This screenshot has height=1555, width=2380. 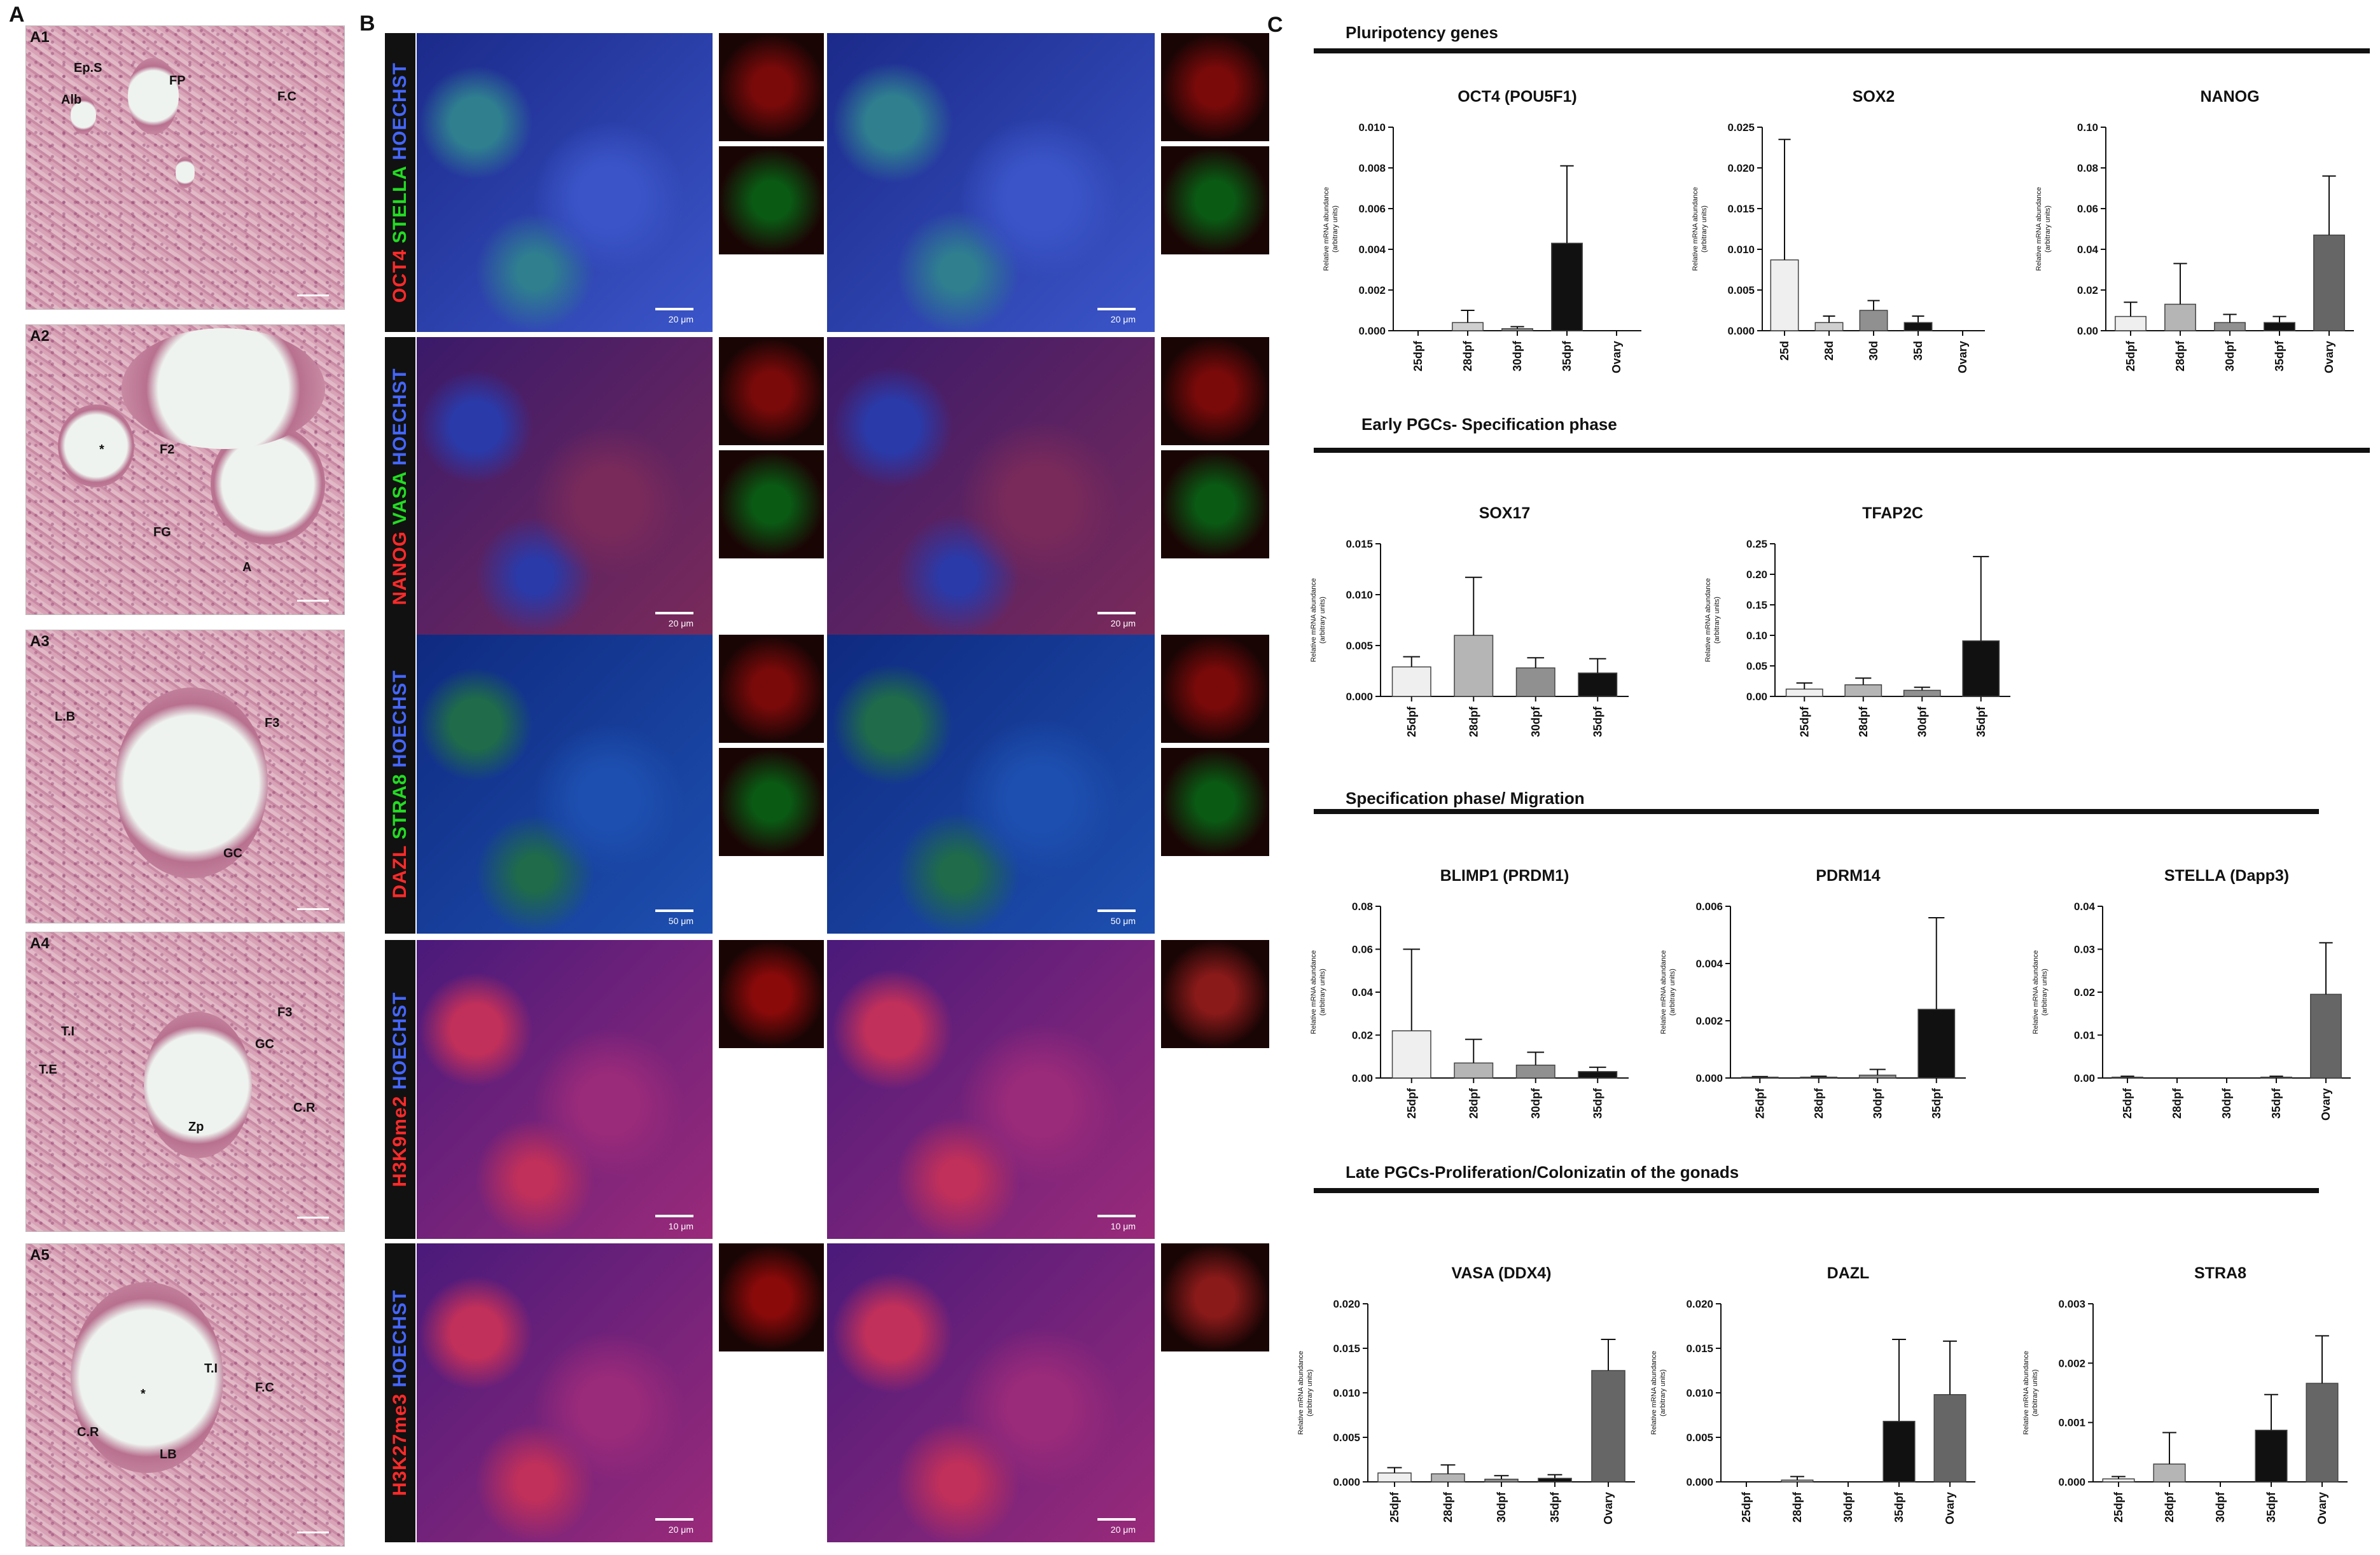 What do you see at coordinates (1756, 605) in the screenshot?
I see `y-tick-label: 0.15` at bounding box center [1756, 605].